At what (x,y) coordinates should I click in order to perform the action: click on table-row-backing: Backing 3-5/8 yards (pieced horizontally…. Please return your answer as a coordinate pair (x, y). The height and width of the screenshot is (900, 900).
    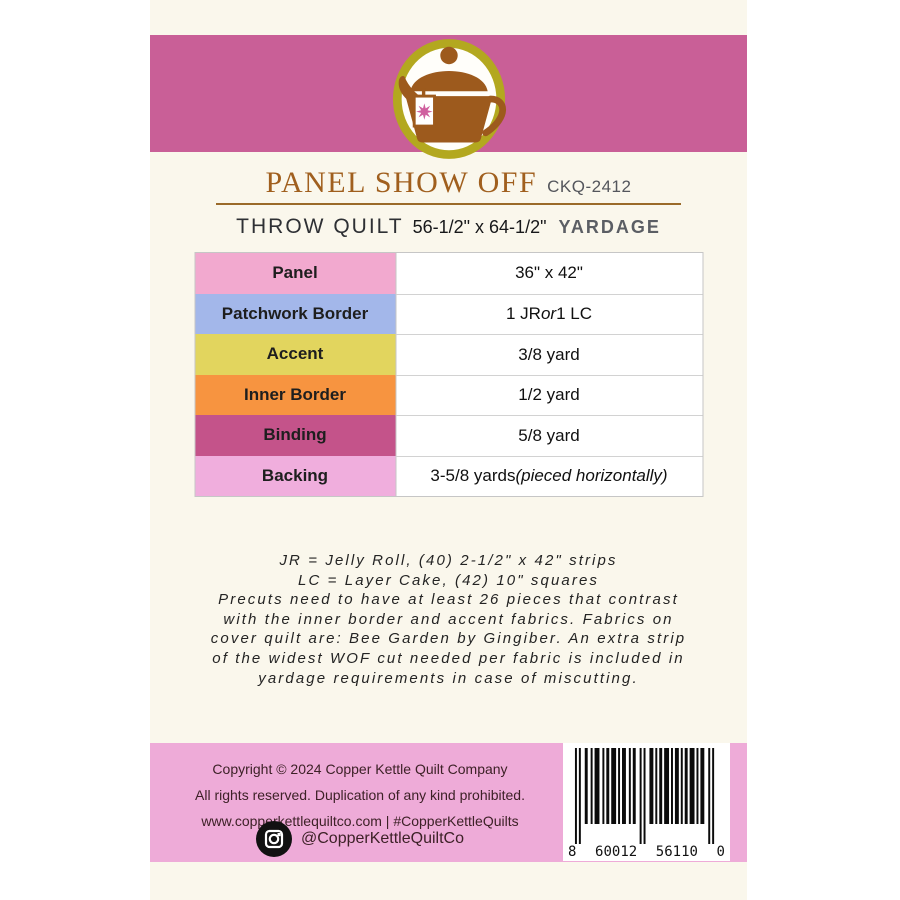
    Looking at the image, I should click on (448, 475).